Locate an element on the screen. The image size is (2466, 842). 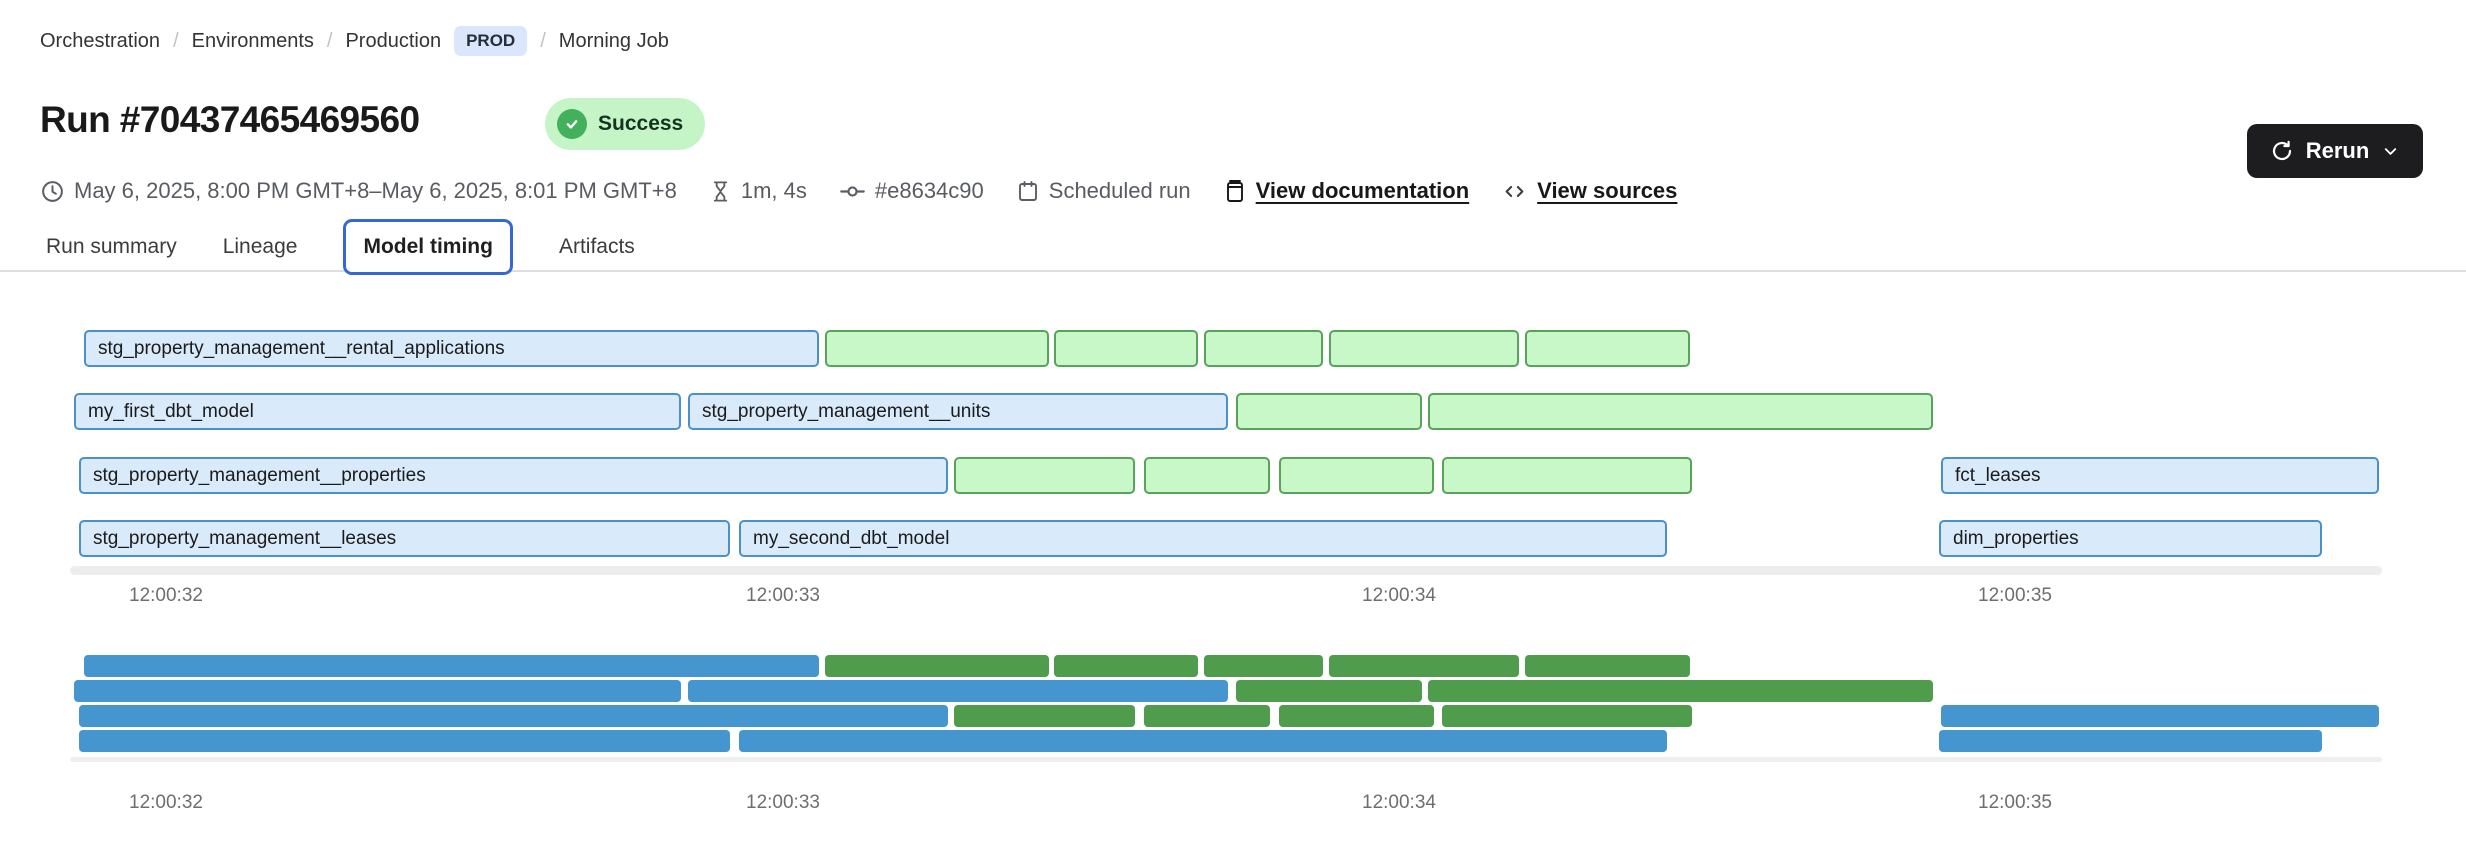
view-sources-link: View sources is located at coordinates (1589, 191).